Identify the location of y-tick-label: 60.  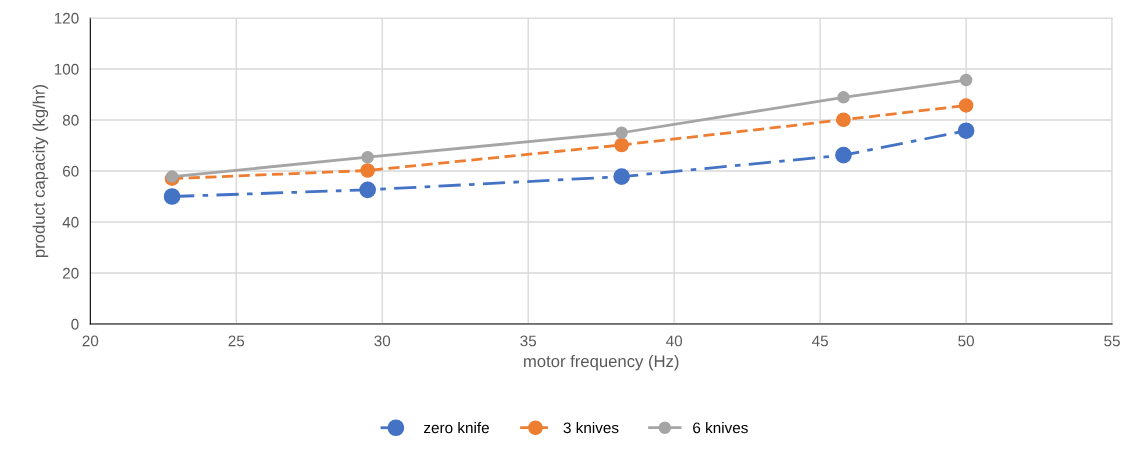
(70, 171).